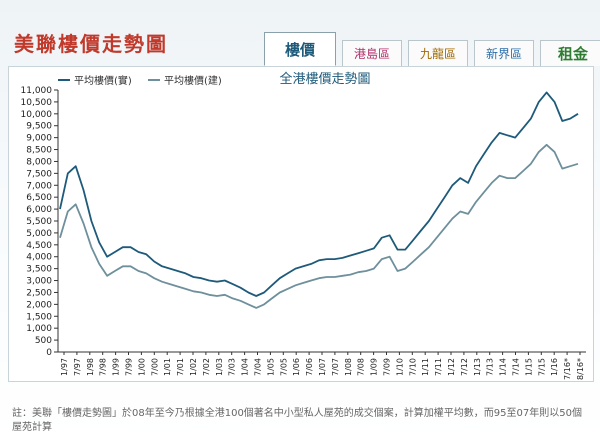  I want to click on x-tick-label: 1/05, so click(270, 367).